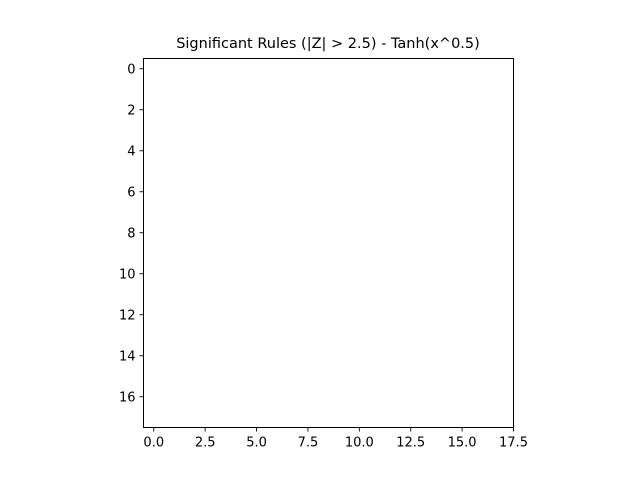 Image resolution: width=640 pixels, height=480 pixels. Describe the element at coordinates (127, 274) in the screenshot. I see `y-tick-label: 10` at that location.